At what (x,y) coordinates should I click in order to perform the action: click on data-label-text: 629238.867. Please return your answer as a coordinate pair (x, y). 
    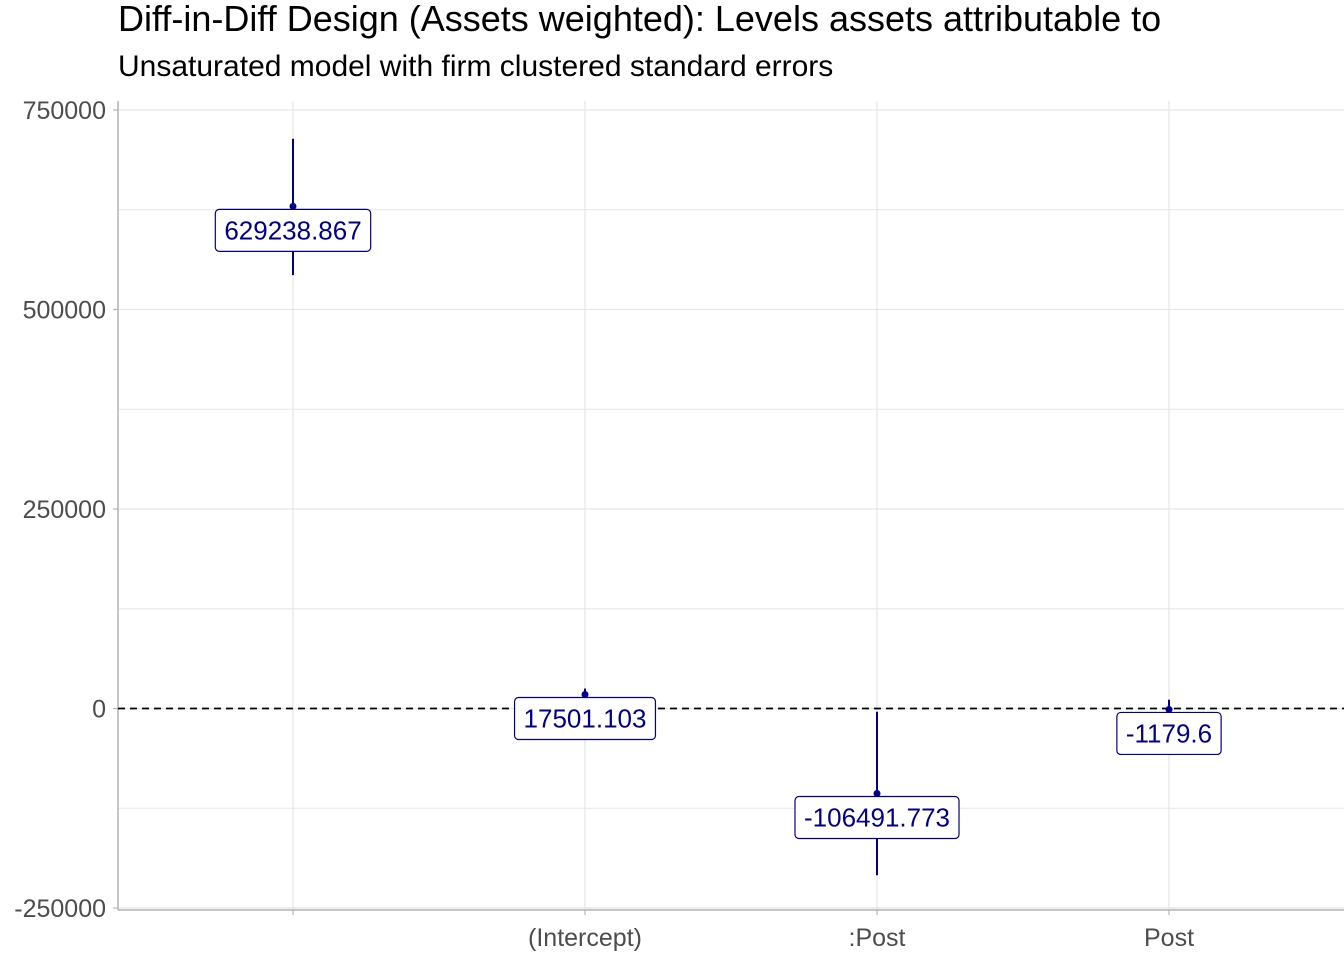
    Looking at the image, I should click on (292, 230).